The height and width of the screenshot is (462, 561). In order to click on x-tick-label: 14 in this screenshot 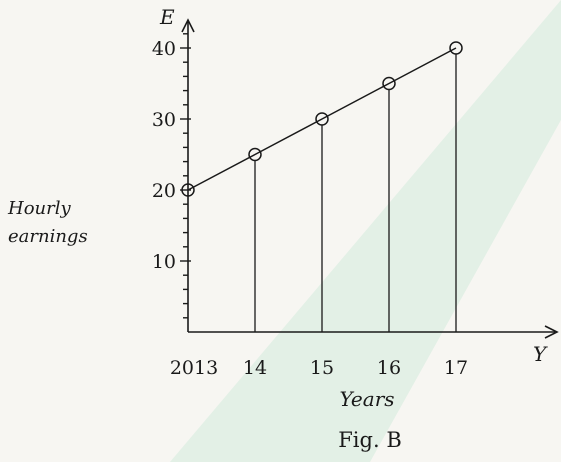, I will do `click(255, 368)`.